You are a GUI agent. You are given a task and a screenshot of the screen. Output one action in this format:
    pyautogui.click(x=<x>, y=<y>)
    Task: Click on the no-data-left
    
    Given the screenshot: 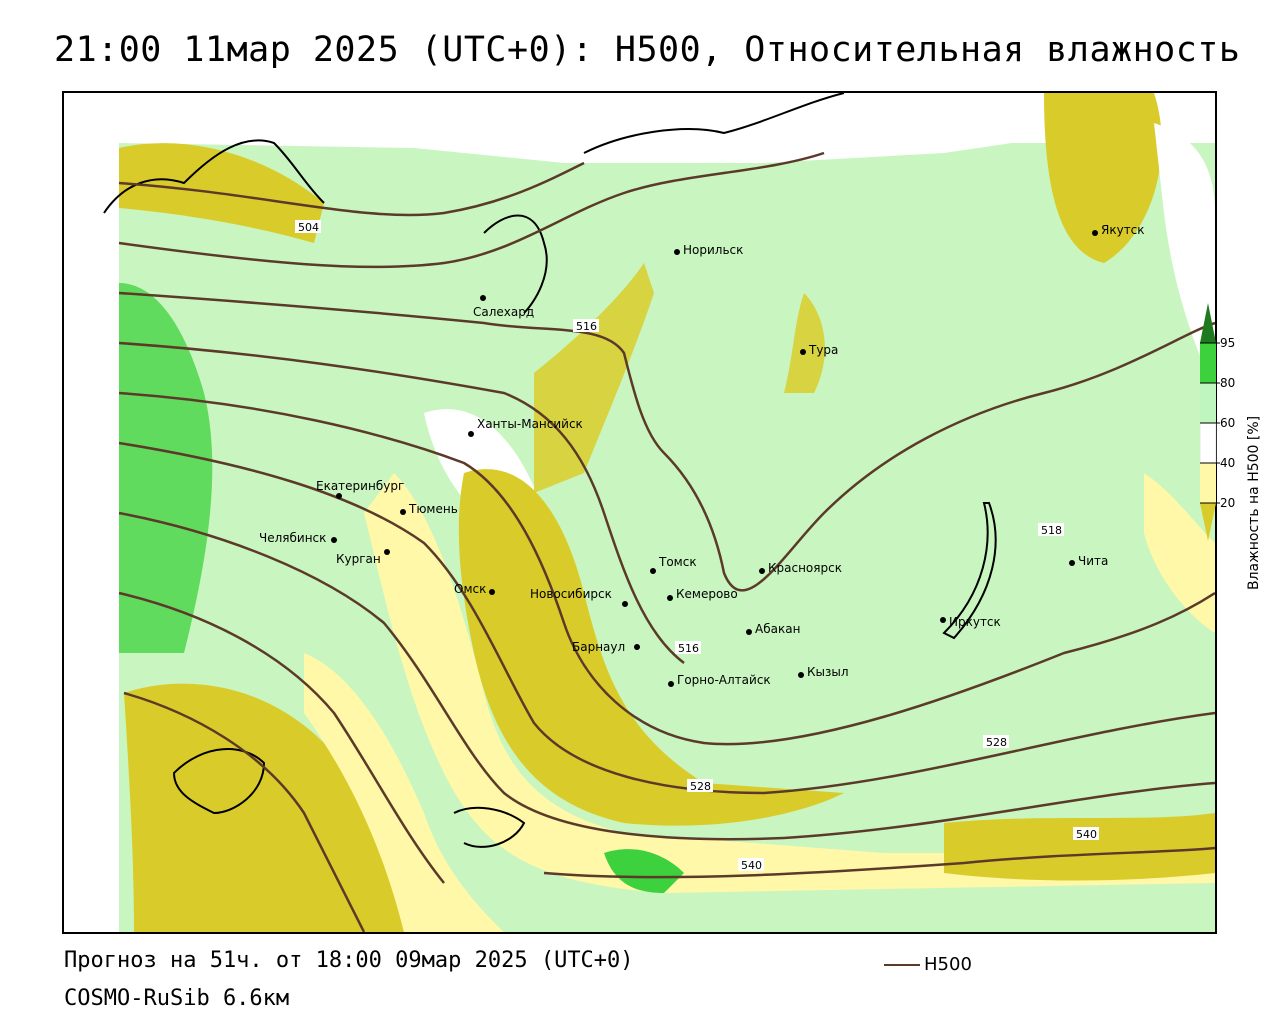 What is the action you would take?
    pyautogui.click(x=91, y=512)
    